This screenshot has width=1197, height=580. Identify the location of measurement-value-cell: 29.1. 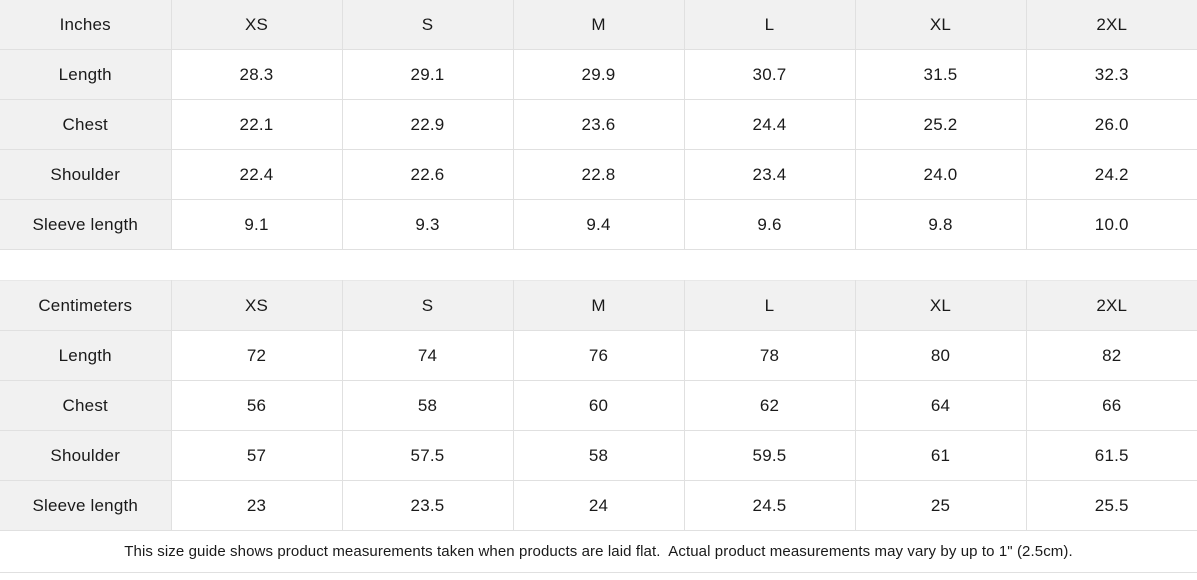
(427, 74).